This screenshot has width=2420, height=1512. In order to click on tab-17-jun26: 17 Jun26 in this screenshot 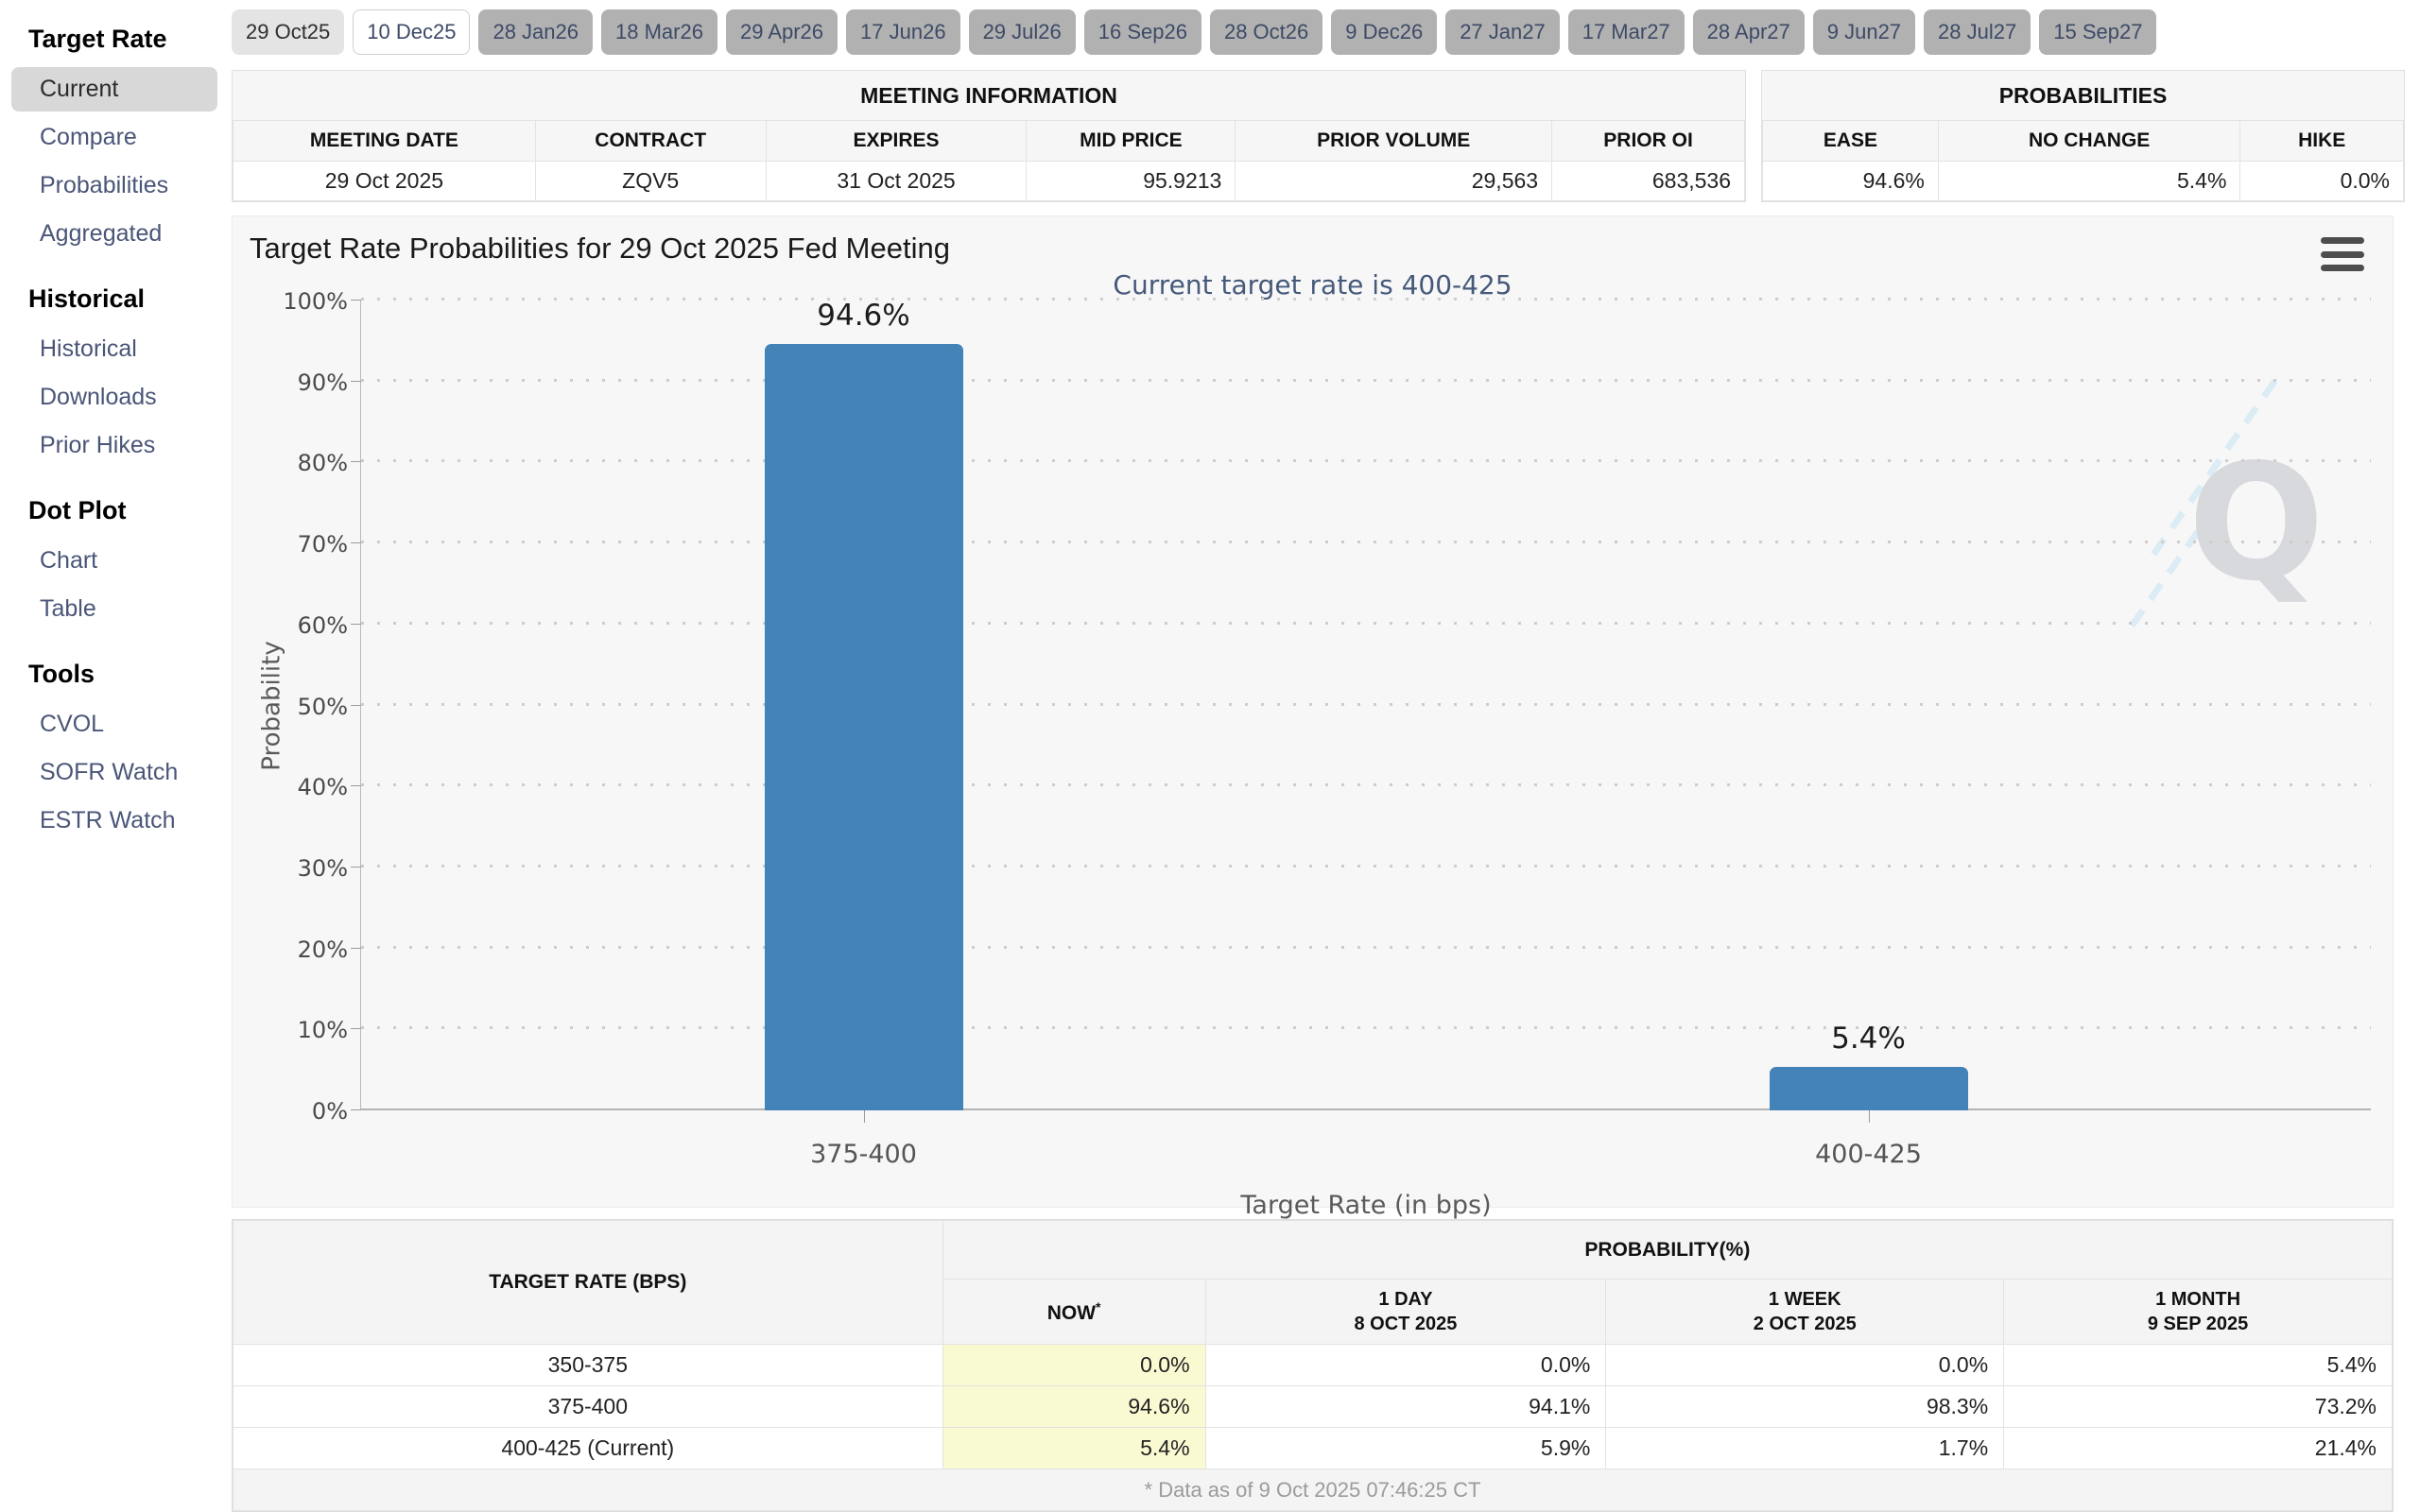, I will do `click(903, 32)`.